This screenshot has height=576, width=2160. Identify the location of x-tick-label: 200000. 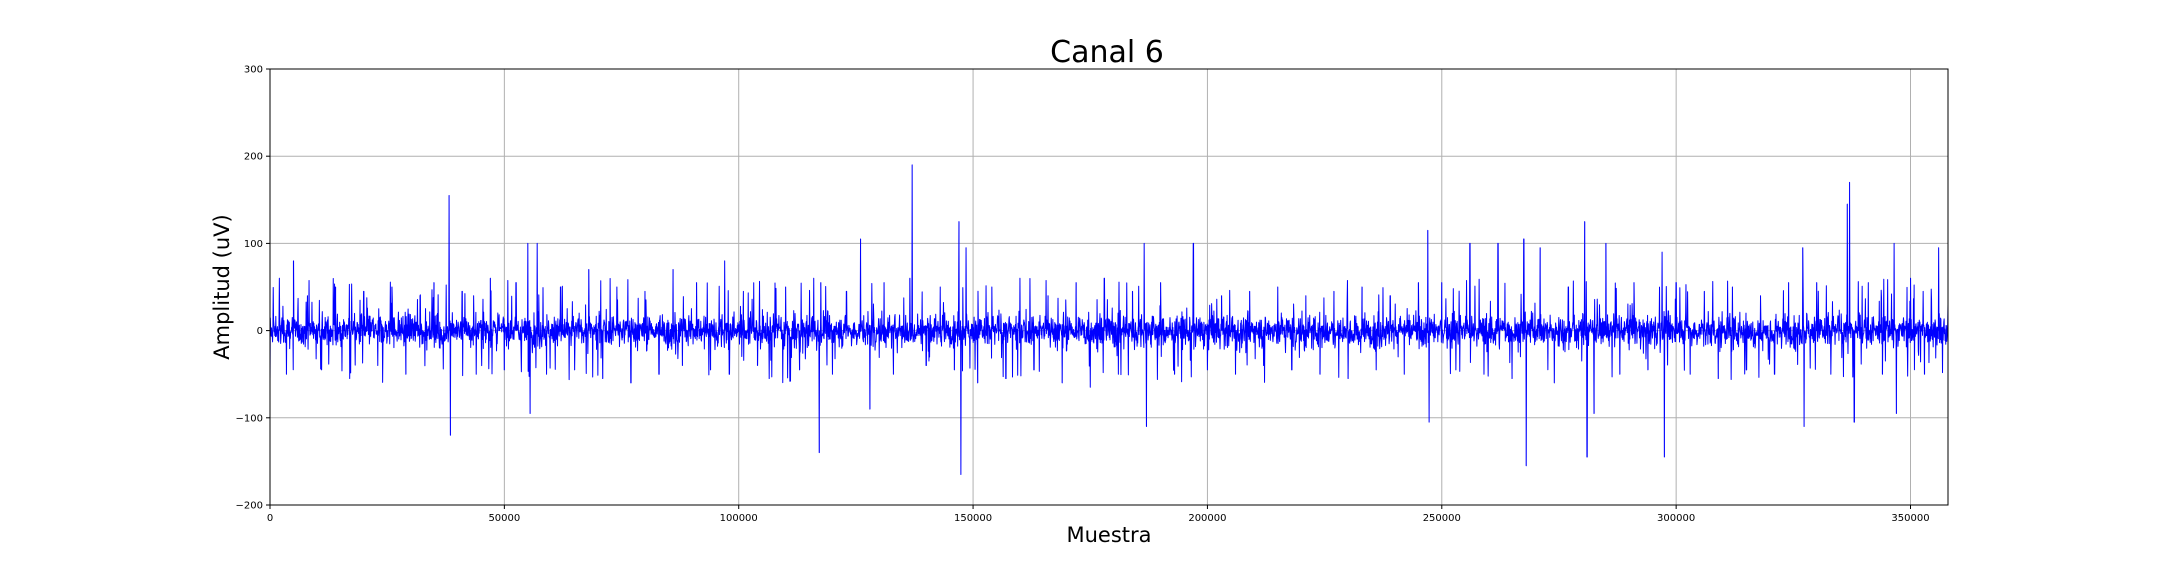
(1207, 518).